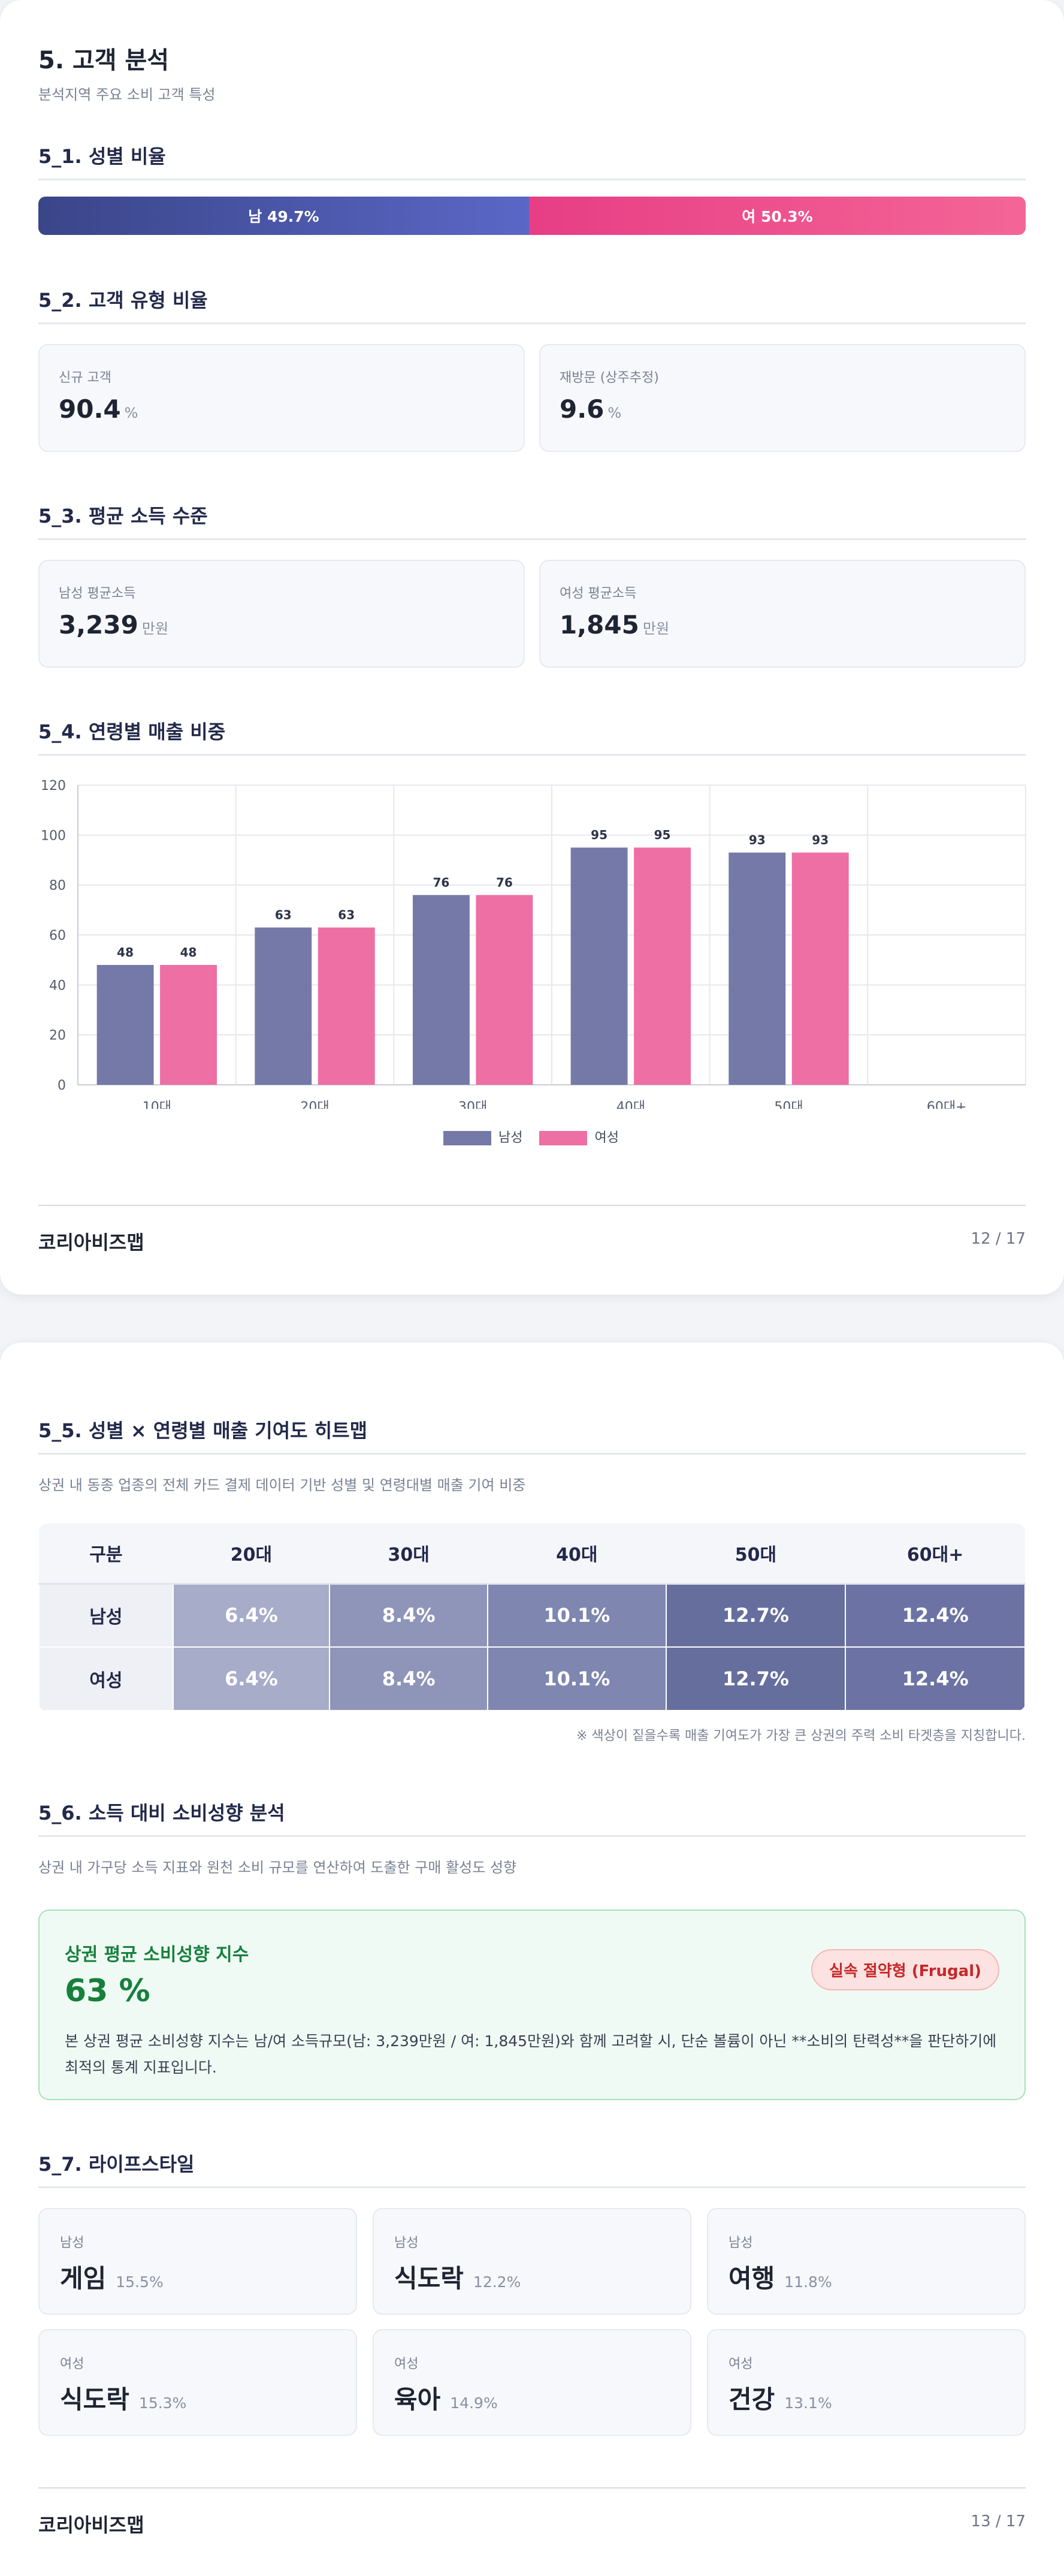  Describe the element at coordinates (104, 60) in the screenshot. I see `page-title: 5. 고객 분석` at that location.